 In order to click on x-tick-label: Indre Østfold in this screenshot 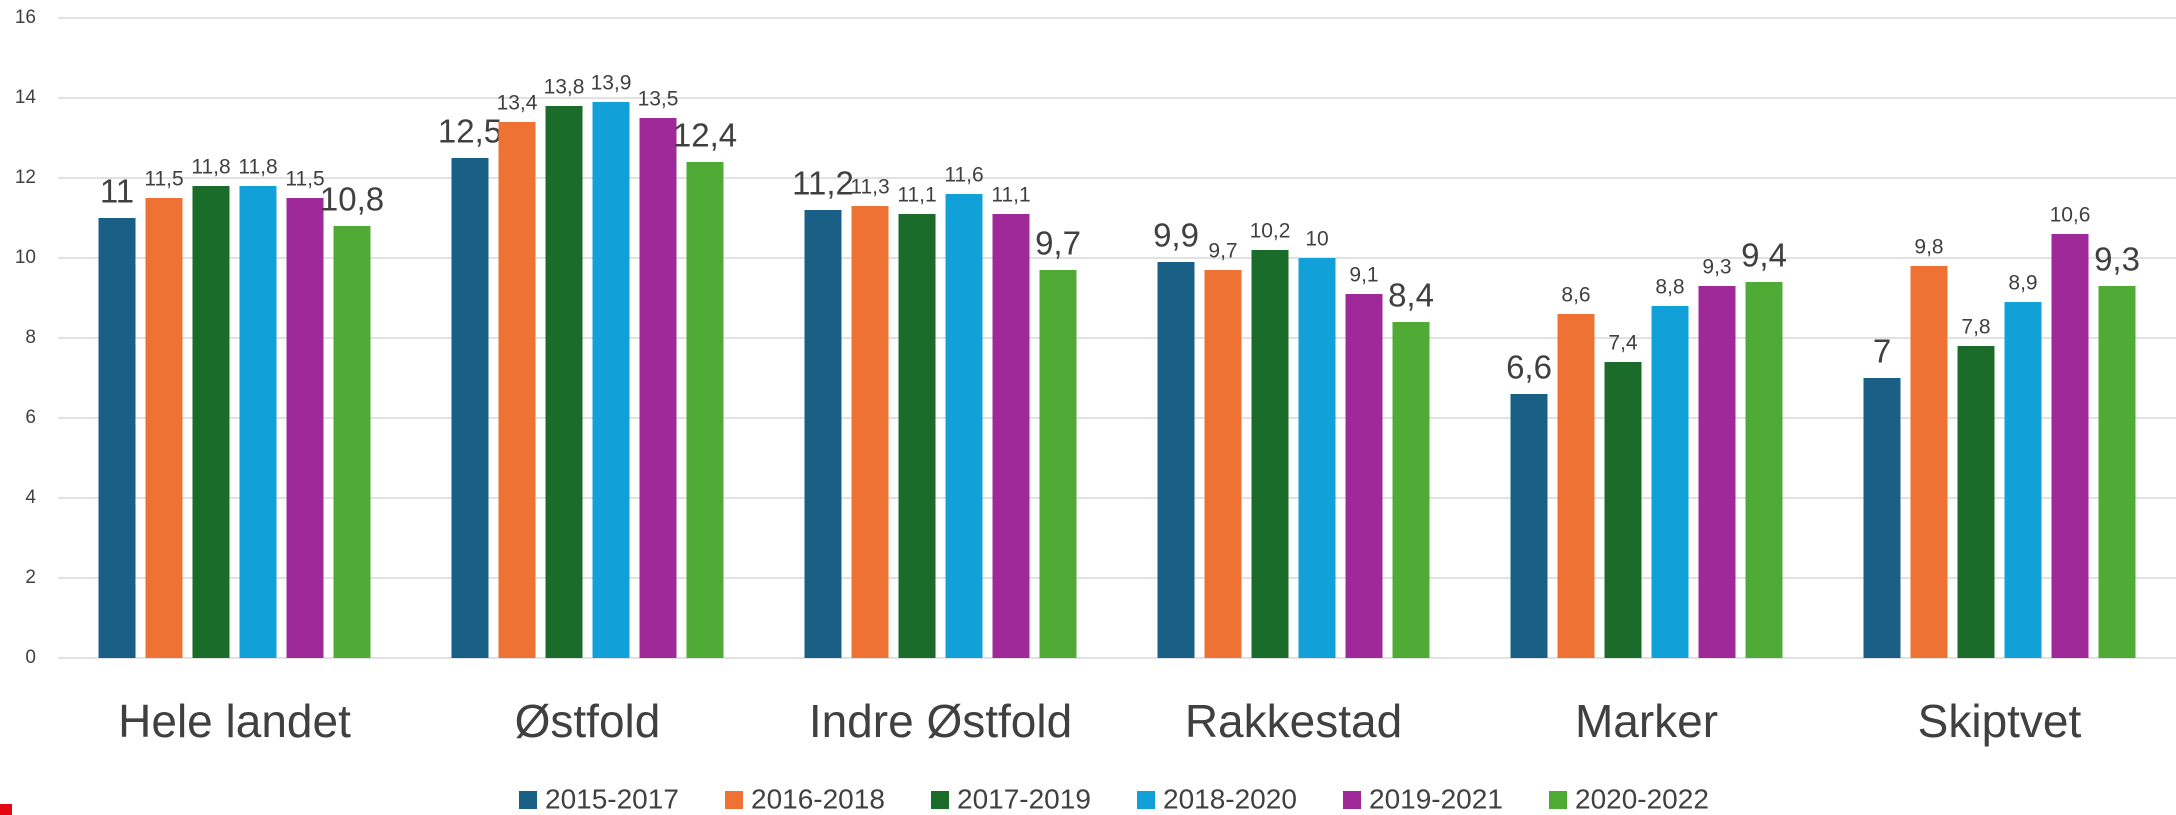, I will do `click(940, 721)`.